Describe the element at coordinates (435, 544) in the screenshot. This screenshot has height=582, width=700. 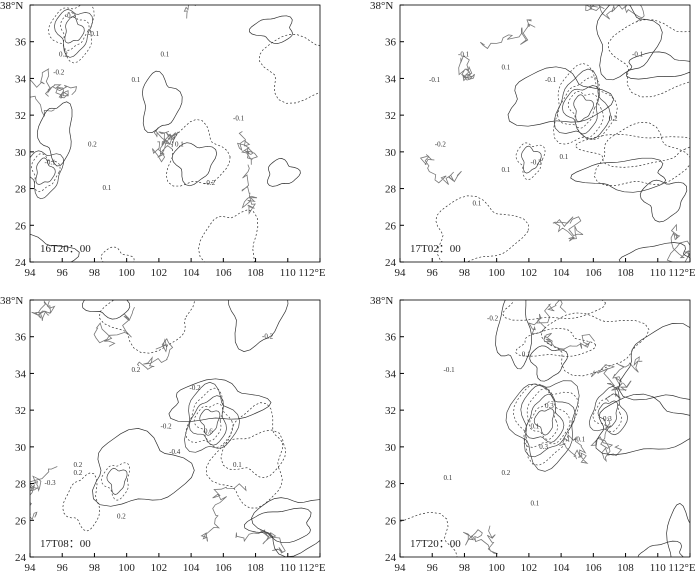
I see `panel-label: 17T20：00` at that location.